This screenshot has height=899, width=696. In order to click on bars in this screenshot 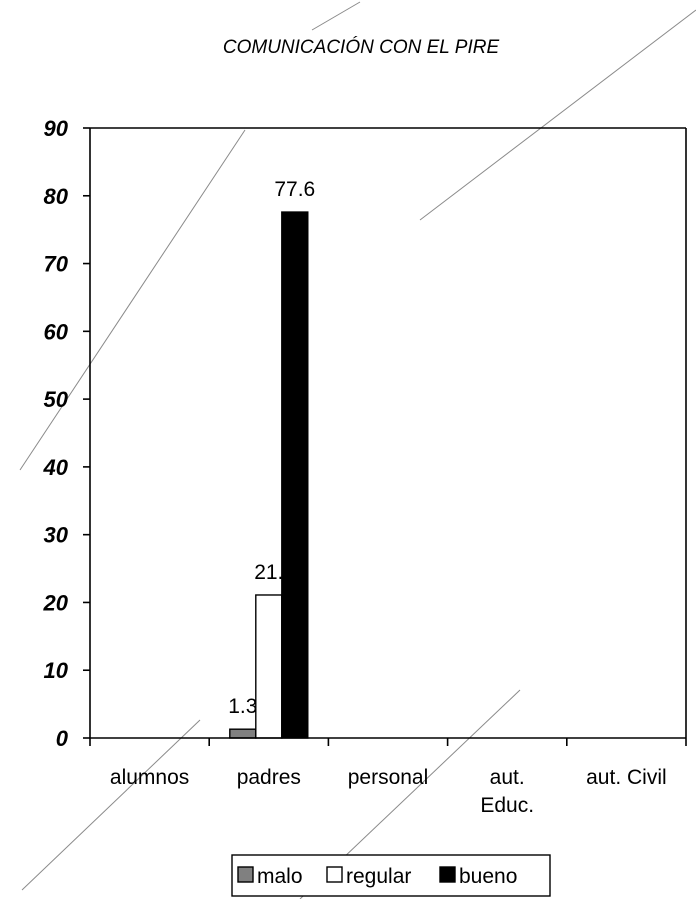, I will do `click(269, 475)`.